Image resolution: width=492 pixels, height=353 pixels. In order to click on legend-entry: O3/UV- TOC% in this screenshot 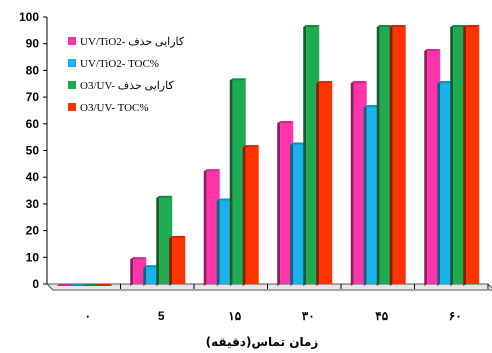, I will do `click(114, 108)`.